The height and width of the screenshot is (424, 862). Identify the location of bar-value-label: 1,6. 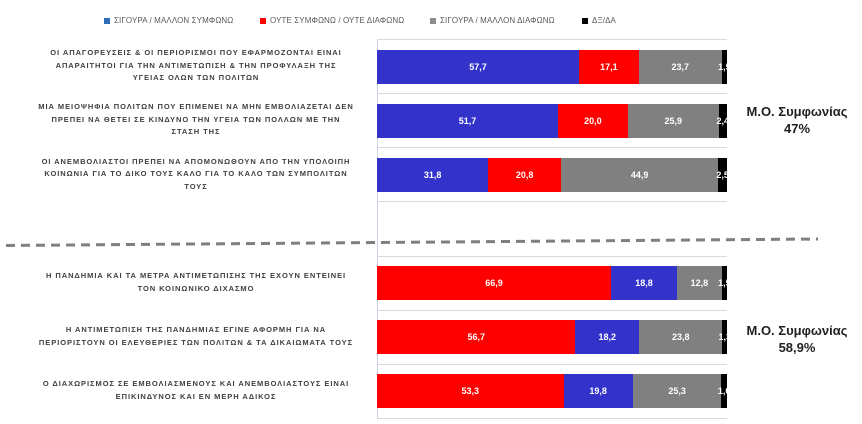
(722, 391).